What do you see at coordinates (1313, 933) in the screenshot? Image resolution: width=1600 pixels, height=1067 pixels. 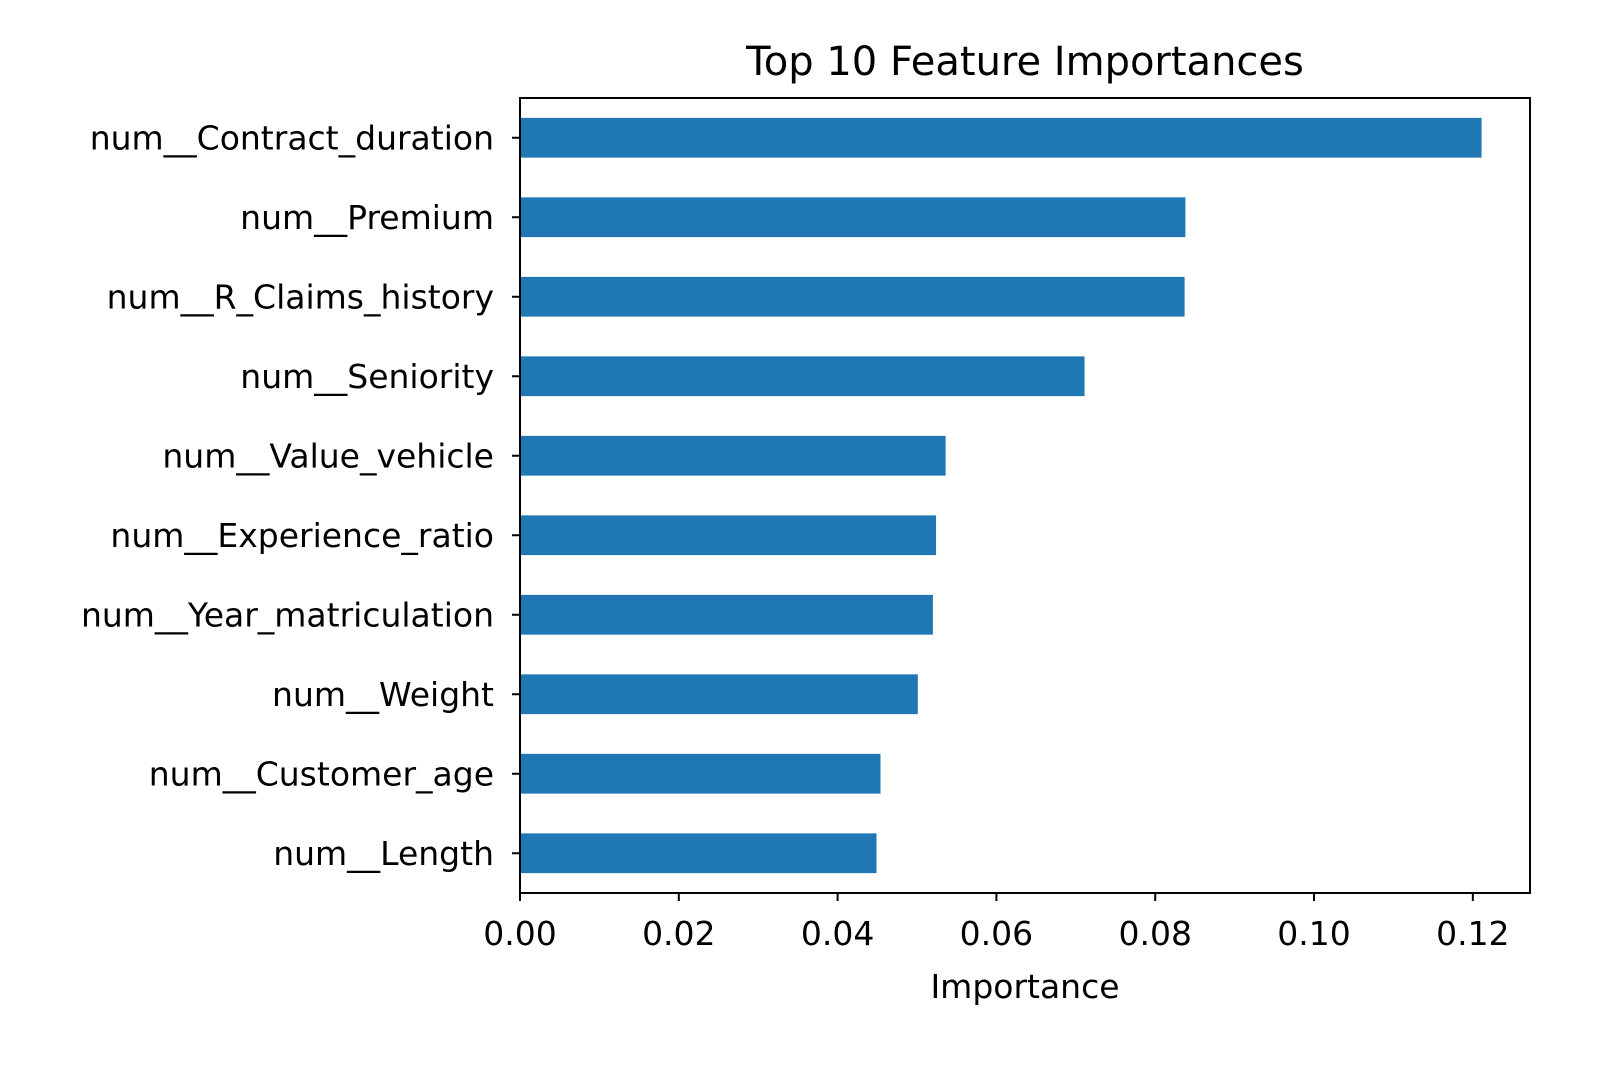 I see `x-tick-label: 0.10` at bounding box center [1313, 933].